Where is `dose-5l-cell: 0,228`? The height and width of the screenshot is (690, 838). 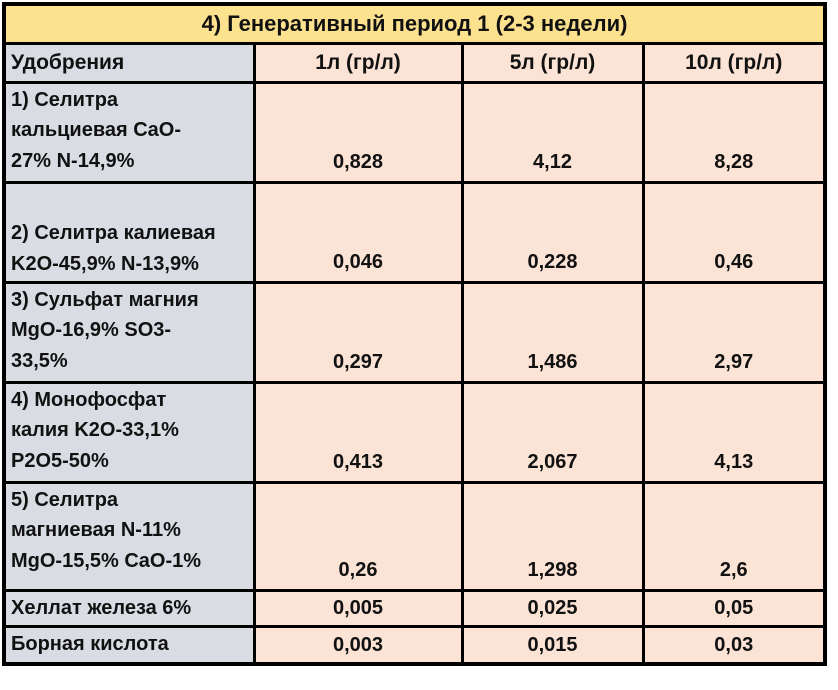
dose-5l-cell: 0,228 is located at coordinates (552, 232).